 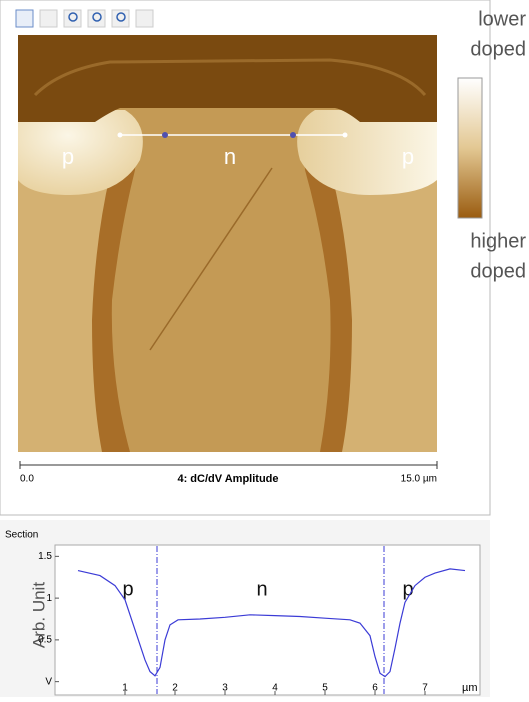 What do you see at coordinates (45, 640) in the screenshot?
I see `y-tick-label: 0.5` at bounding box center [45, 640].